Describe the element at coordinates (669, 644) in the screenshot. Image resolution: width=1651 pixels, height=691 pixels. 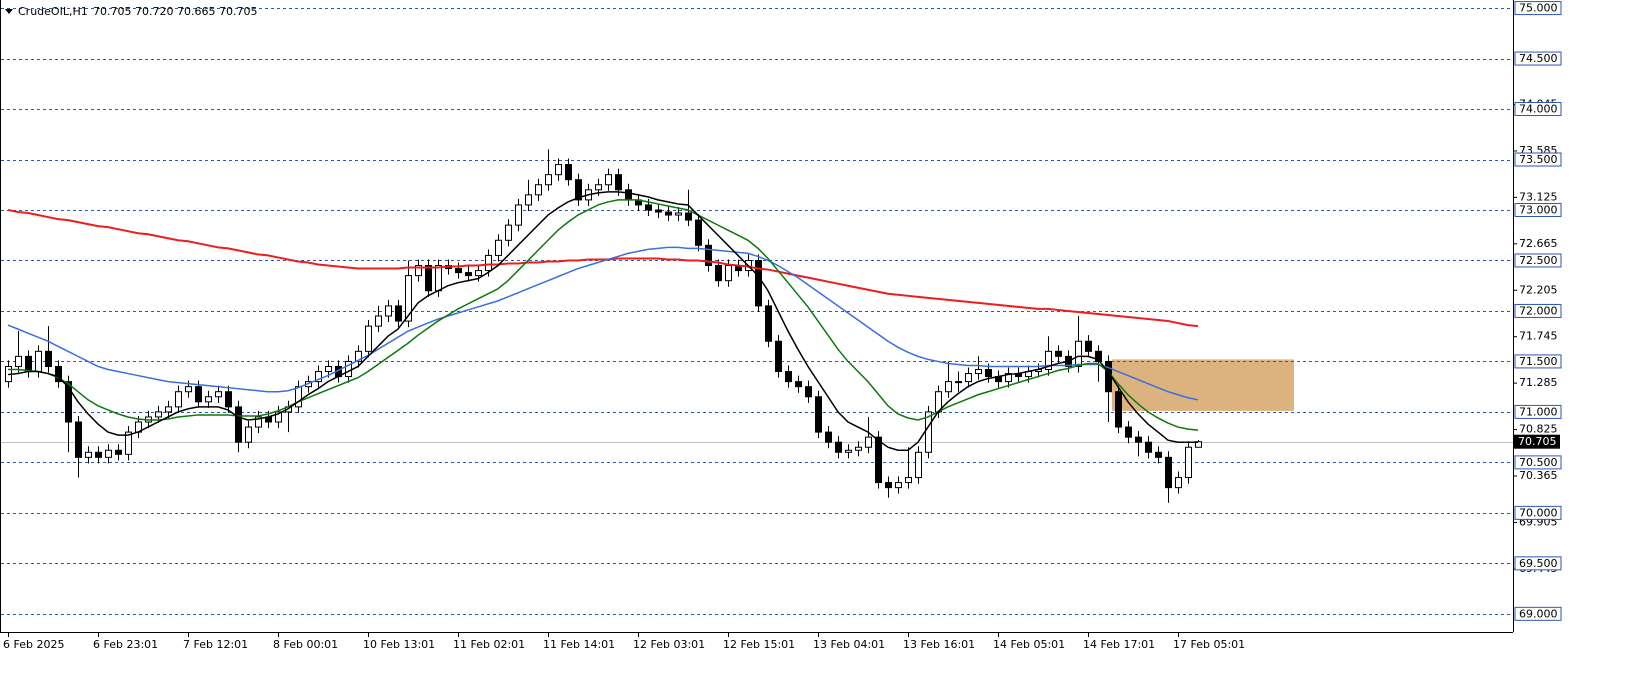
I see `x-tick-label: 12 Feb 03:01` at that location.